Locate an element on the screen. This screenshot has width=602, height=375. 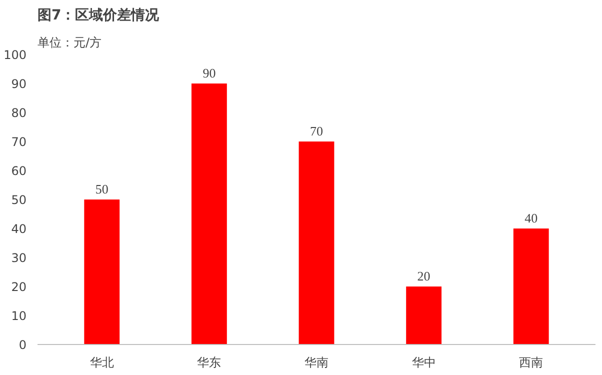
y-tick-label: 70 is located at coordinates (19, 142).